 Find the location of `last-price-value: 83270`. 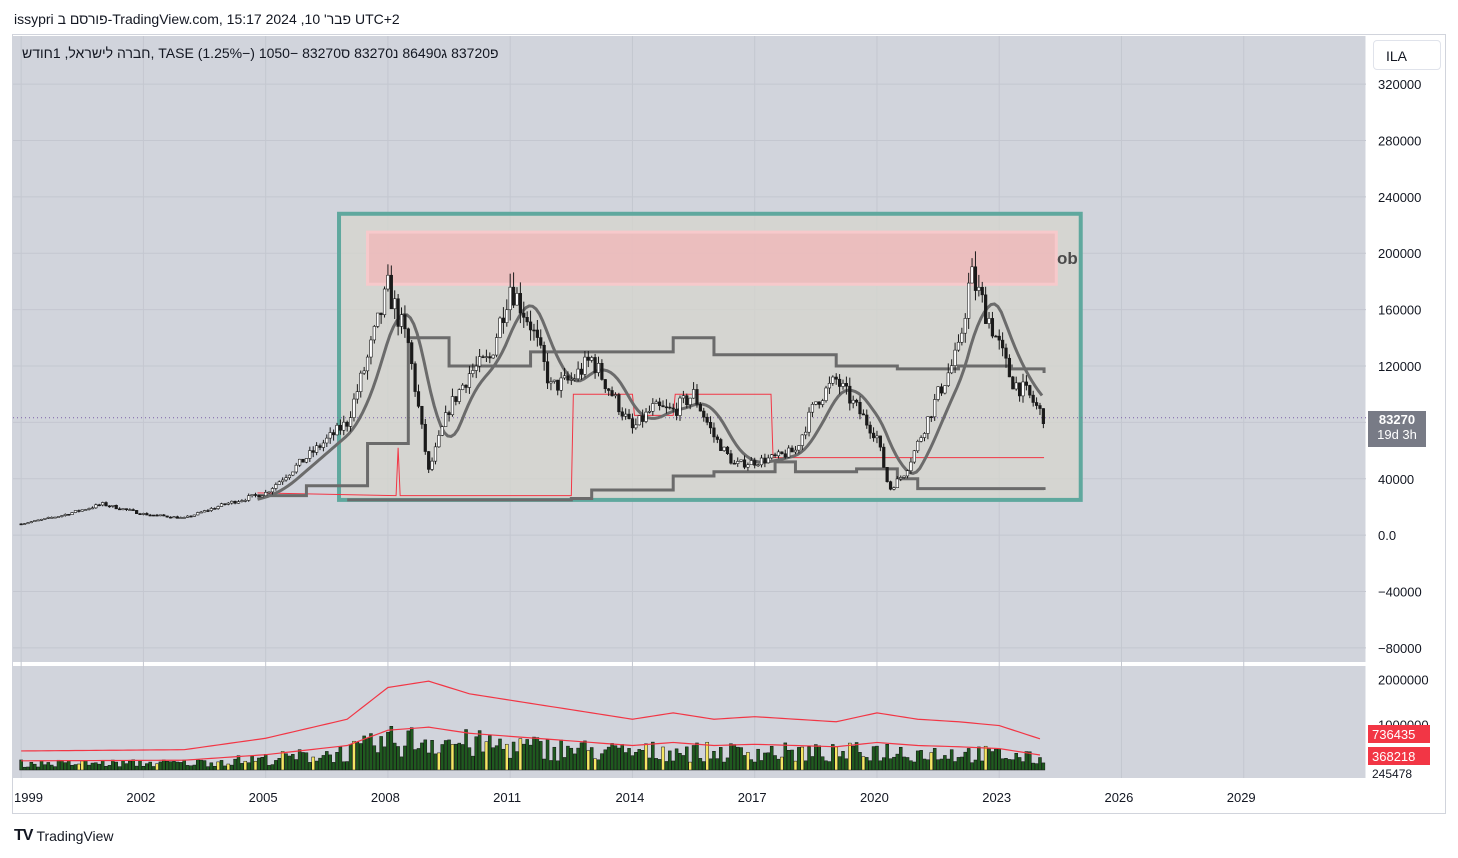

last-price-value: 83270 is located at coordinates (1397, 419).